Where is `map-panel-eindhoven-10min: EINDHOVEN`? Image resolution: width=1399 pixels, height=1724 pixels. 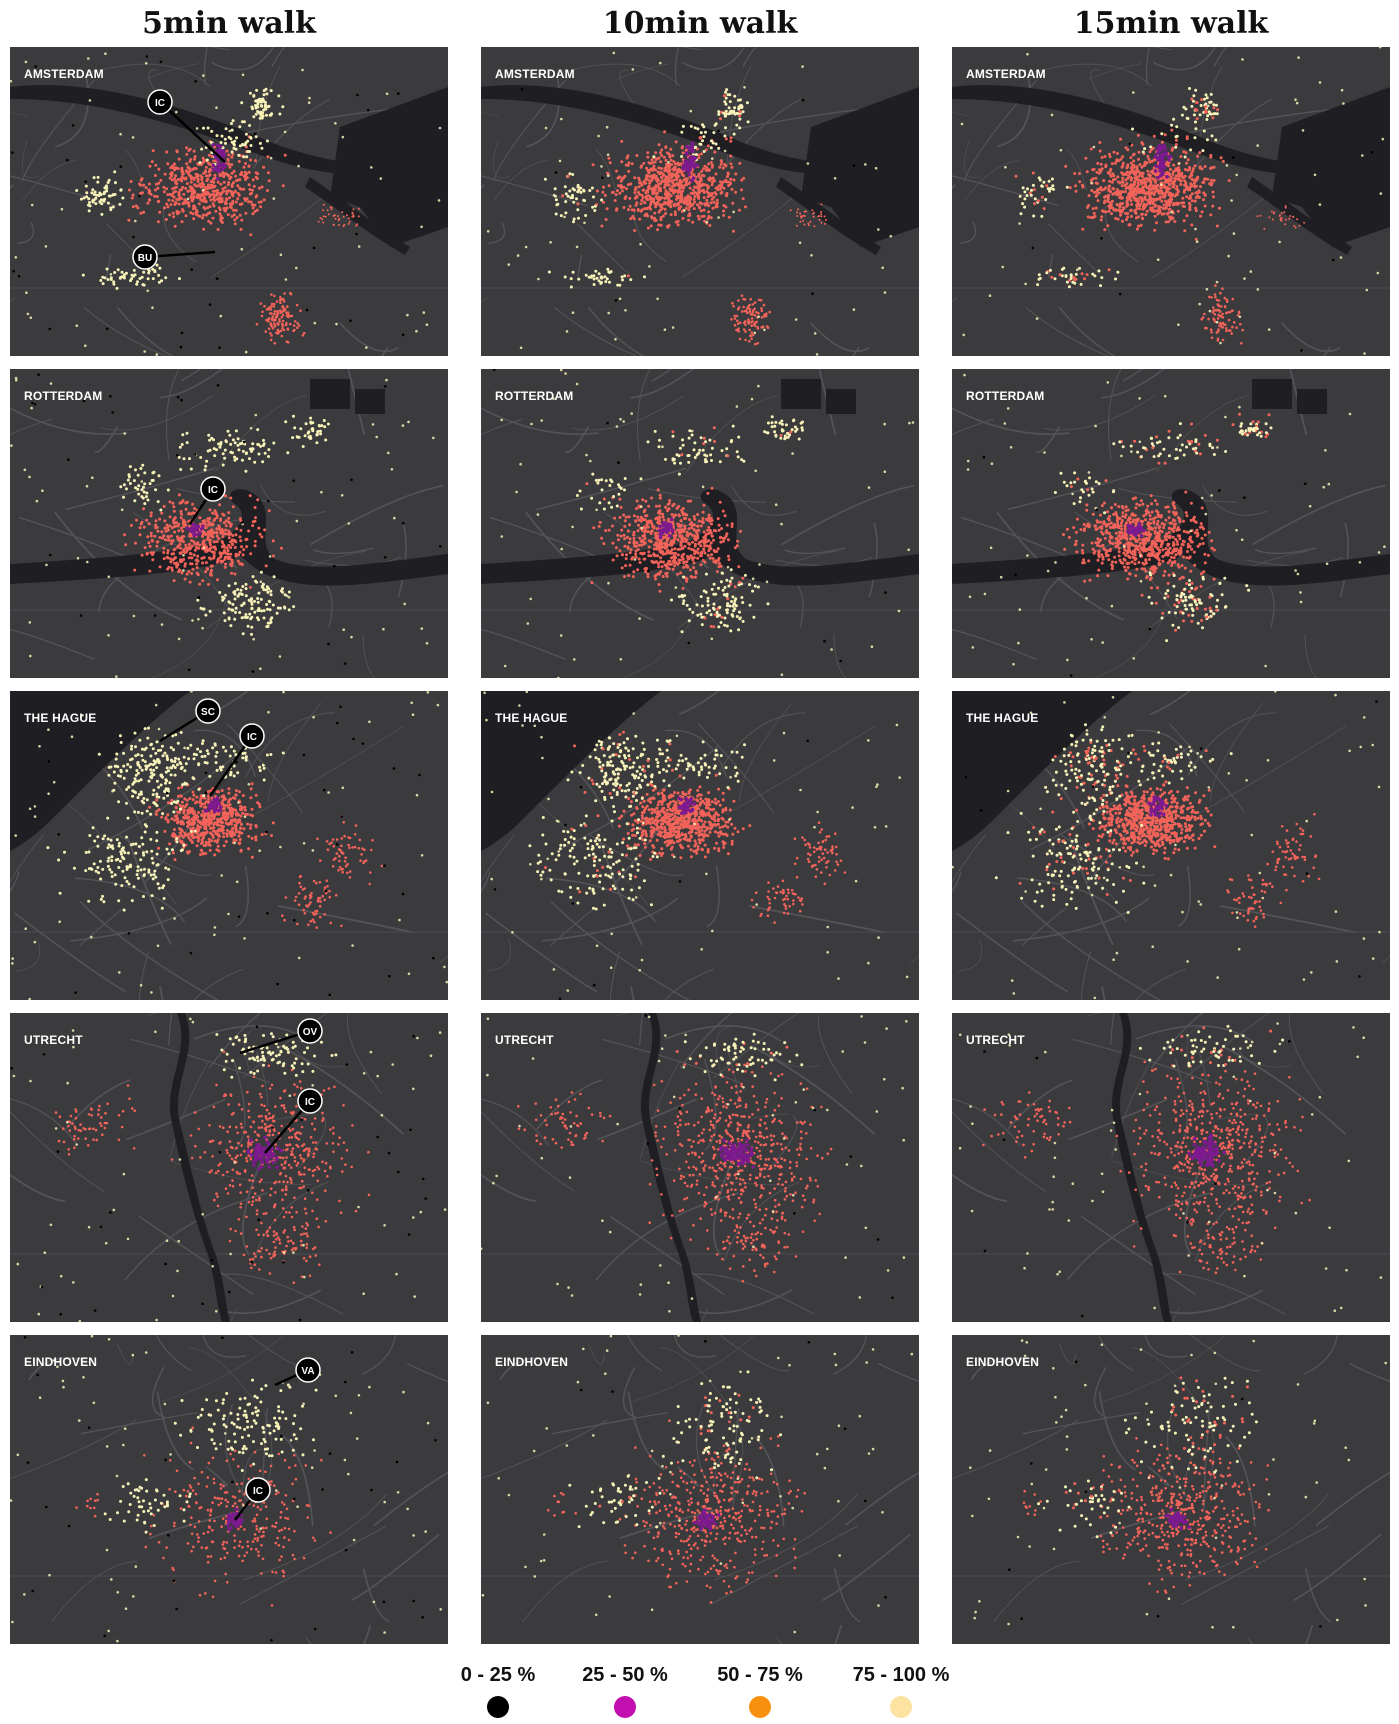
map-panel-eindhoven-10min: EINDHOVEN is located at coordinates (700, 1489).